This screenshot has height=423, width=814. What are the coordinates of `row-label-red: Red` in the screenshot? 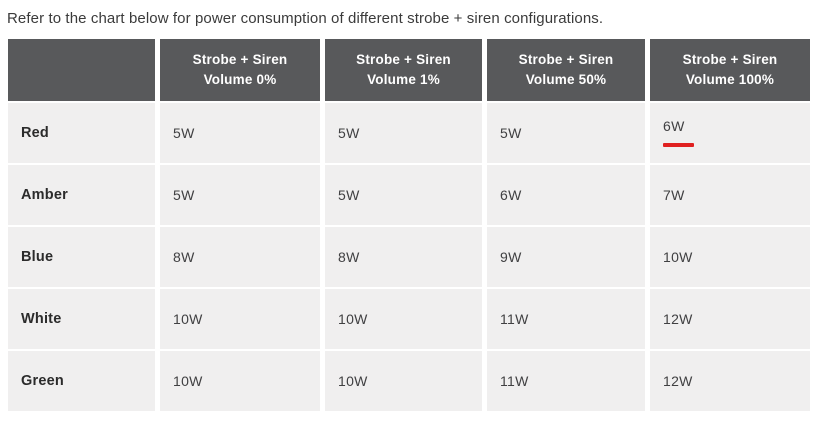 It's located at (35, 132).